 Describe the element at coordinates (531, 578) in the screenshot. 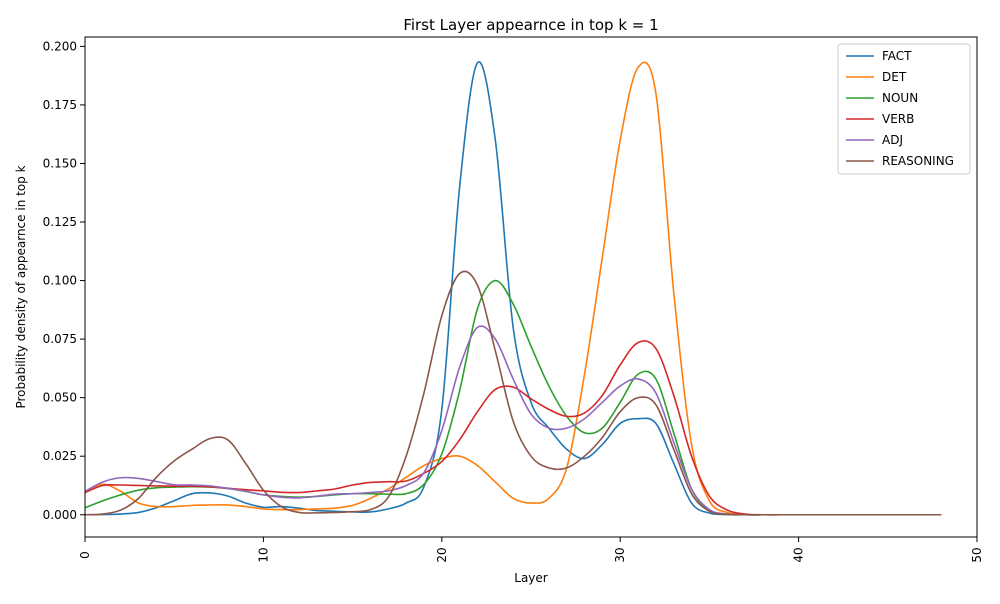

I see `x-axis-label: Layer` at that location.